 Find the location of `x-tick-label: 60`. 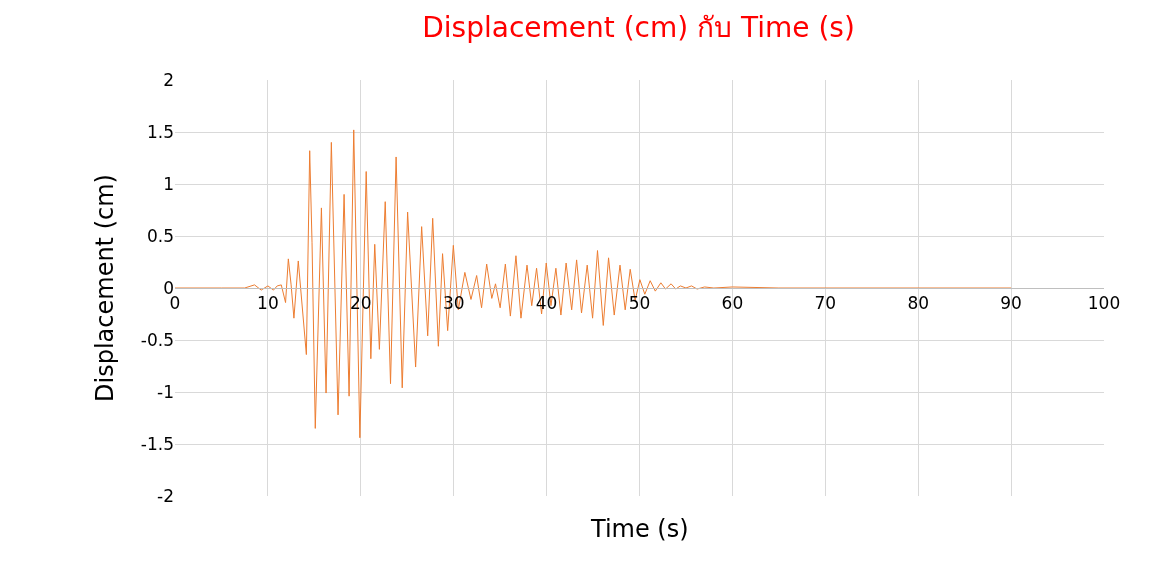

x-tick-label: 60 is located at coordinates (732, 303).